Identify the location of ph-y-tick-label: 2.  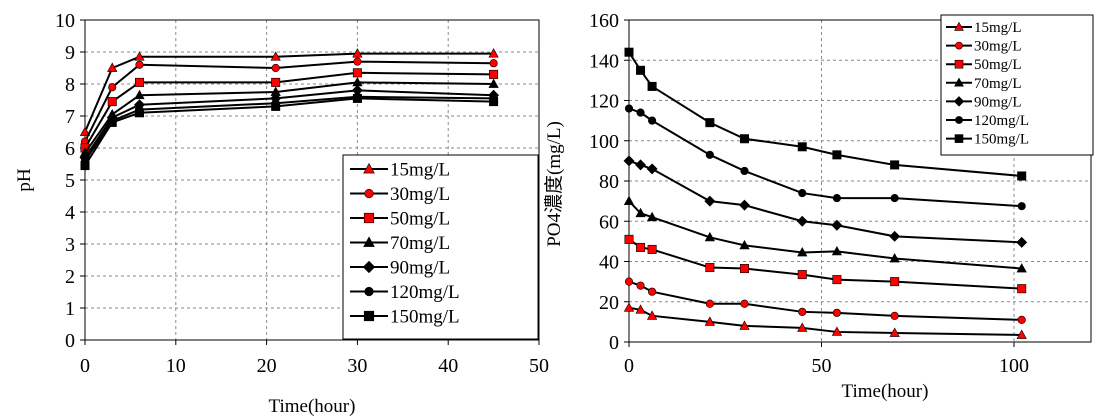
(70, 277).